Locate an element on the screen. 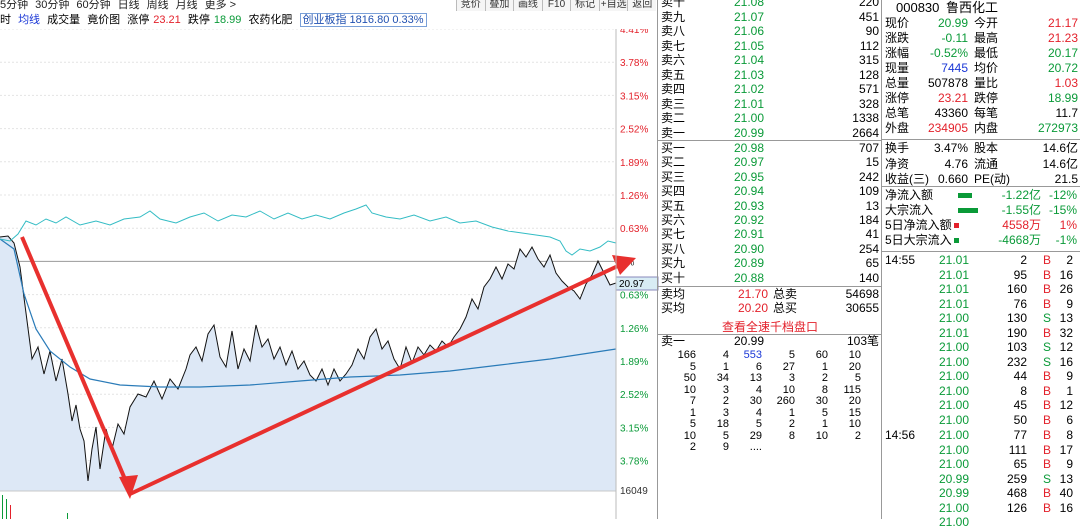  period-tab-bar: 5分钟 30分钟 60分钟 日线 周线 月线 更多 > is located at coordinates (228, 5).